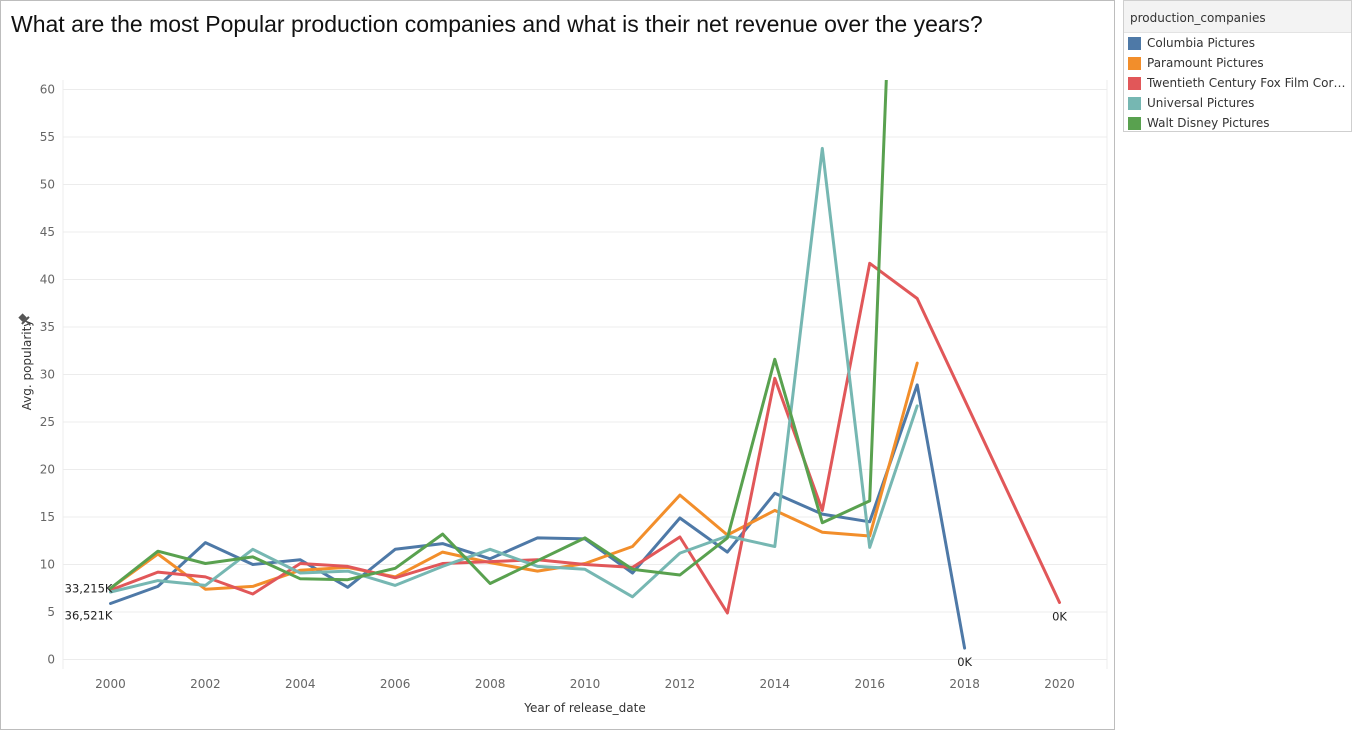  What do you see at coordinates (490, 684) in the screenshot?
I see `x-tick-label: 2008` at bounding box center [490, 684].